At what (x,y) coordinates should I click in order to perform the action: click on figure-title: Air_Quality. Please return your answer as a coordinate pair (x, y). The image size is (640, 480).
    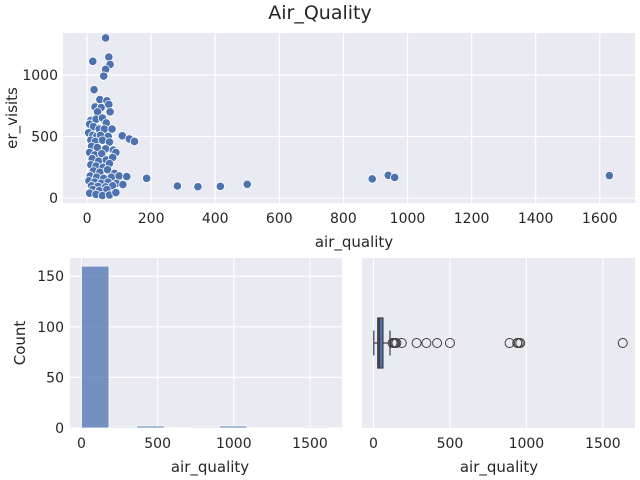
    Looking at the image, I should click on (319, 13).